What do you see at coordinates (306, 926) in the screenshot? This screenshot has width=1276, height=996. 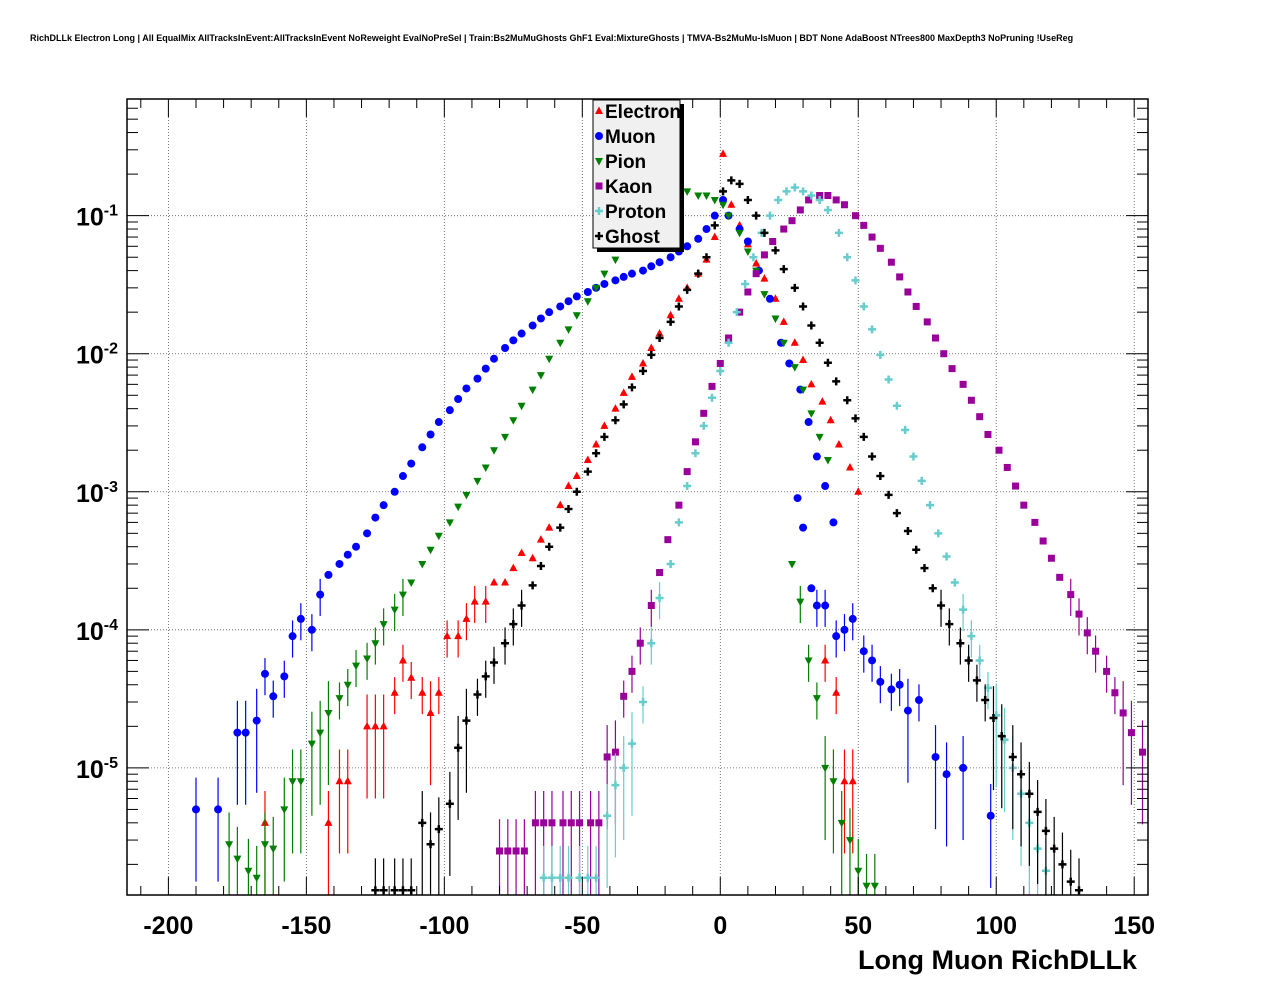 I see `x-tick-label: -150` at bounding box center [306, 926].